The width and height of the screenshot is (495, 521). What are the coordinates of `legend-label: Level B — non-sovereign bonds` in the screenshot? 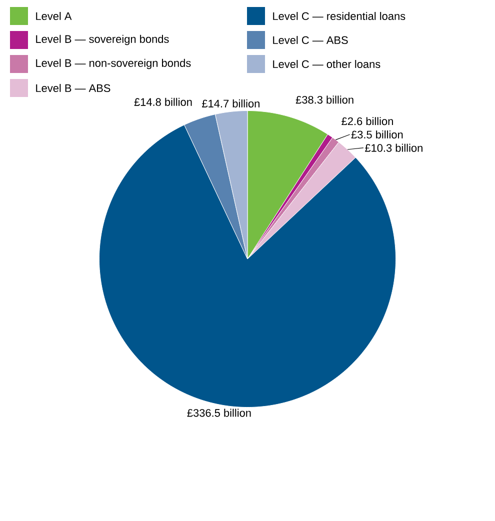 It's located at (113, 64).